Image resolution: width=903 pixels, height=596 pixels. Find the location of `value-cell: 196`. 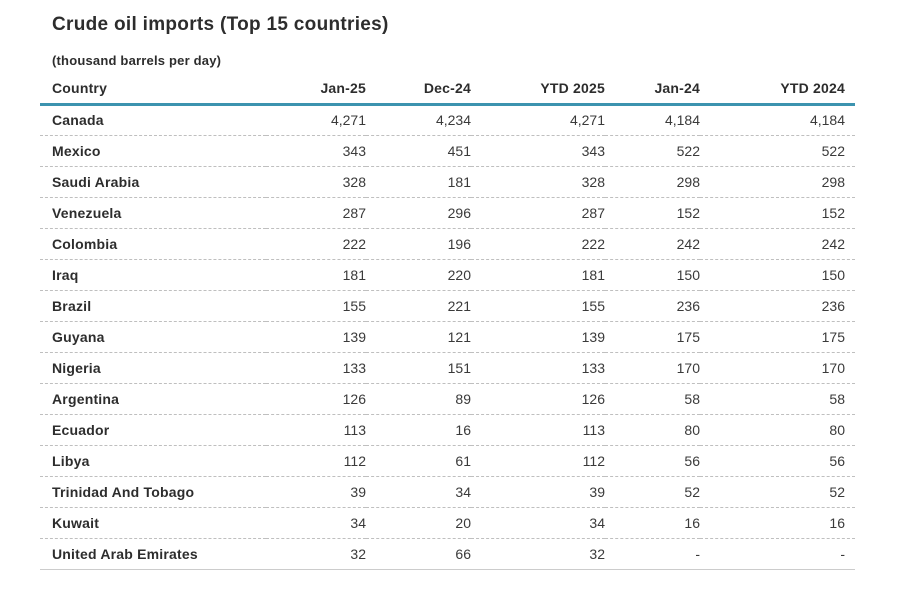

value-cell: 196 is located at coordinates (418, 244).